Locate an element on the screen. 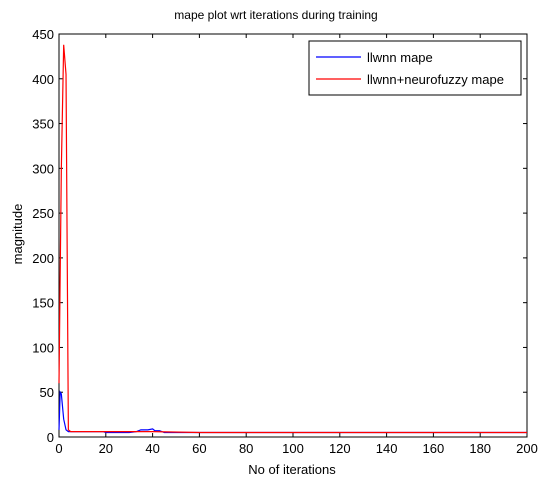 Image resolution: width=538 pixels, height=477 pixels. y-tick-label: 0 is located at coordinates (50, 437).